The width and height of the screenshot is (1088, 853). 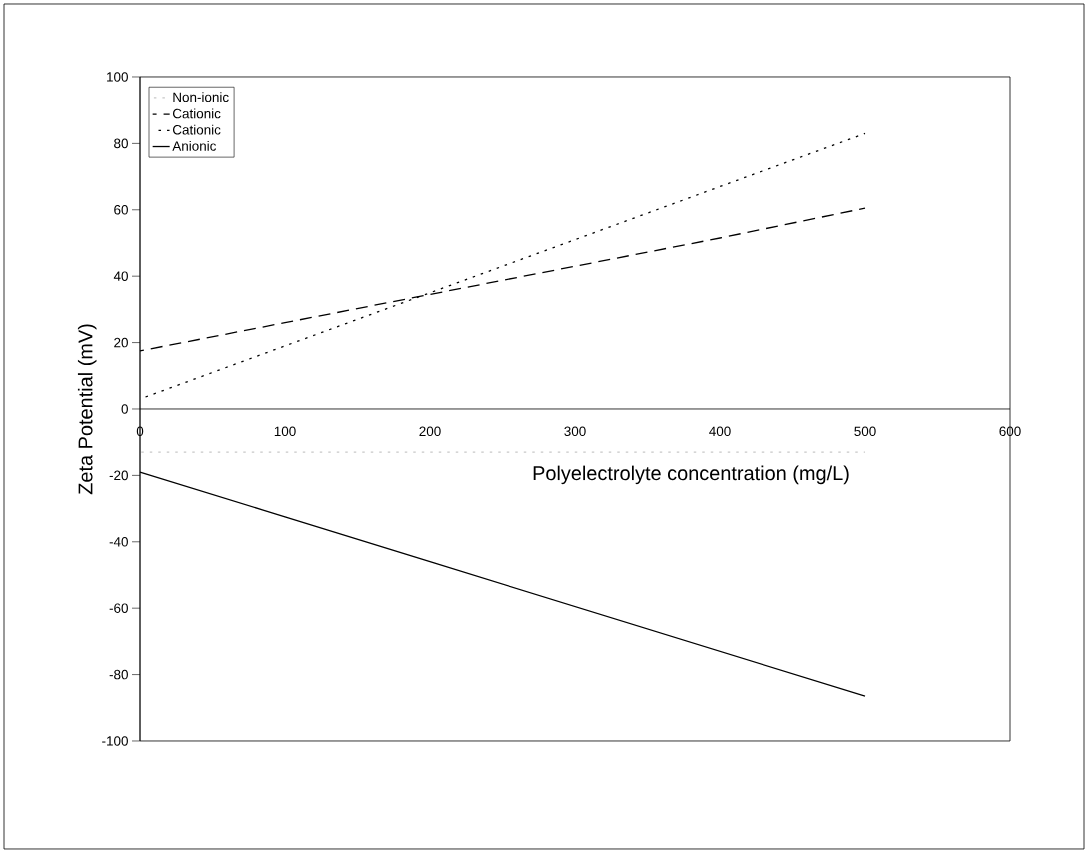 I want to click on y-tick-label: 100, so click(x=117, y=77).